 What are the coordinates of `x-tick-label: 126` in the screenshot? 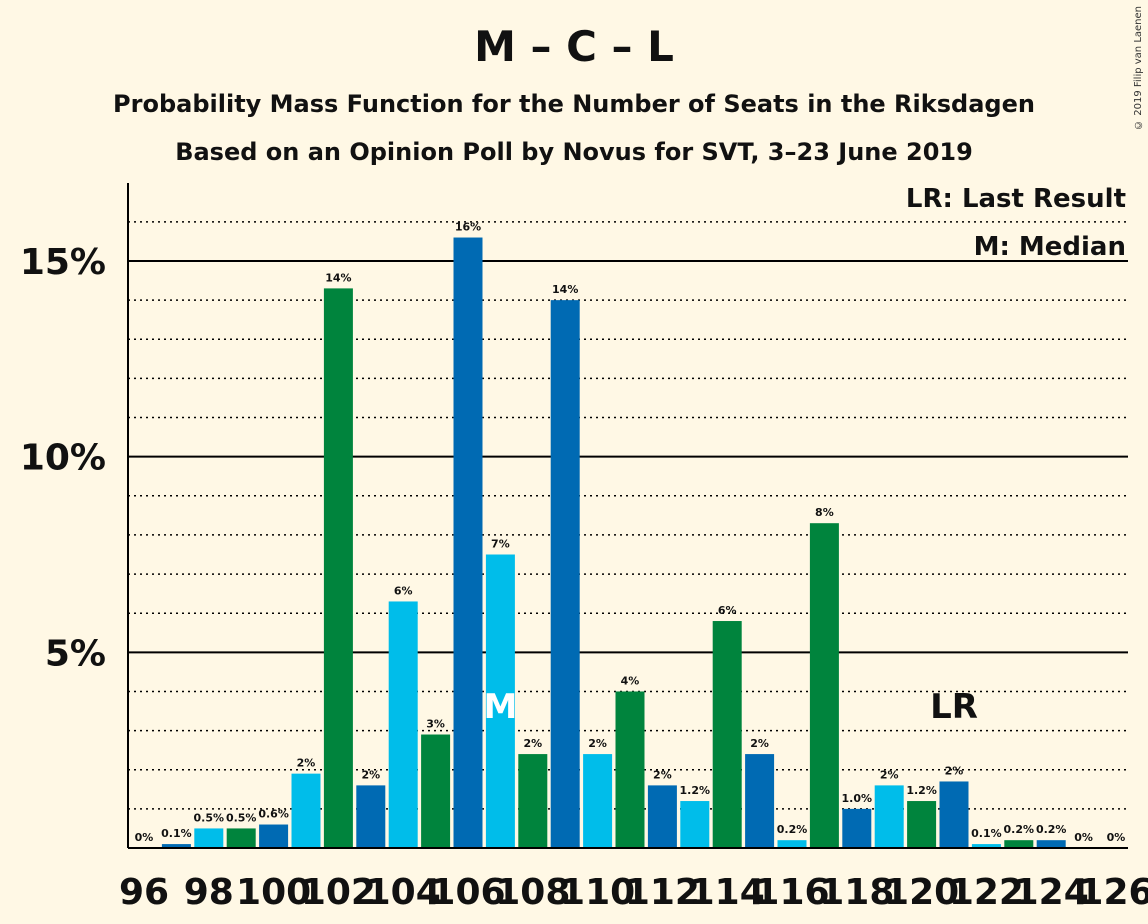 It's located at (1113, 892).